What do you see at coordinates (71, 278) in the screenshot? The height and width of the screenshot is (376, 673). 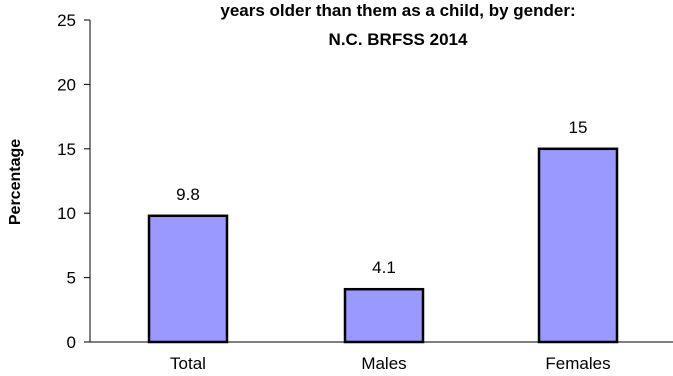 I see `y-tick-label: 5` at bounding box center [71, 278].